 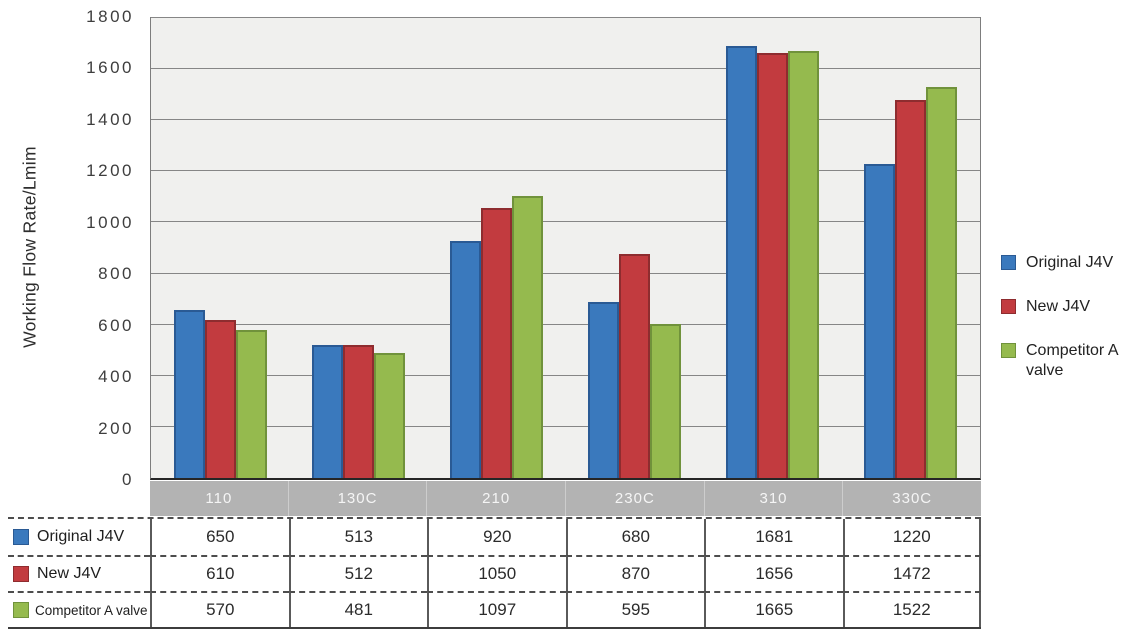 What do you see at coordinates (911, 609) in the screenshot?
I see `table-value-competitor-a-valve-330c: 1522` at bounding box center [911, 609].